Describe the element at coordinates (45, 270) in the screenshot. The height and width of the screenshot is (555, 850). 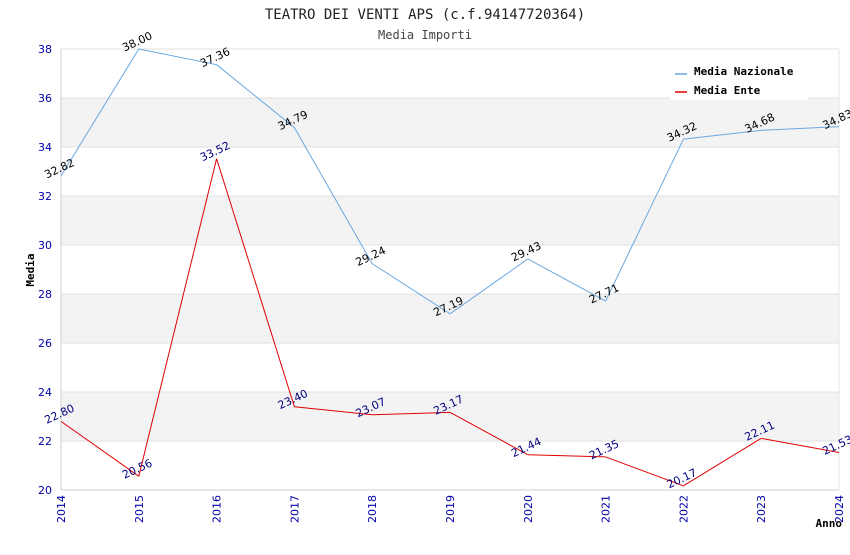
I see `y-tick-labels: 20 22 24 26 28 30 32 34 36 38` at that location.